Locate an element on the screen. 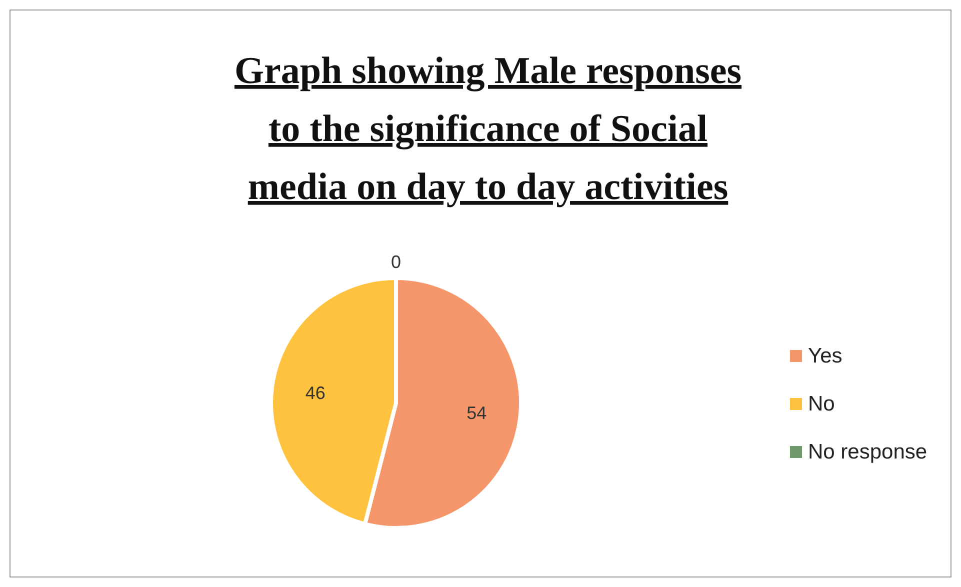  data-label: 54 is located at coordinates (476, 413).